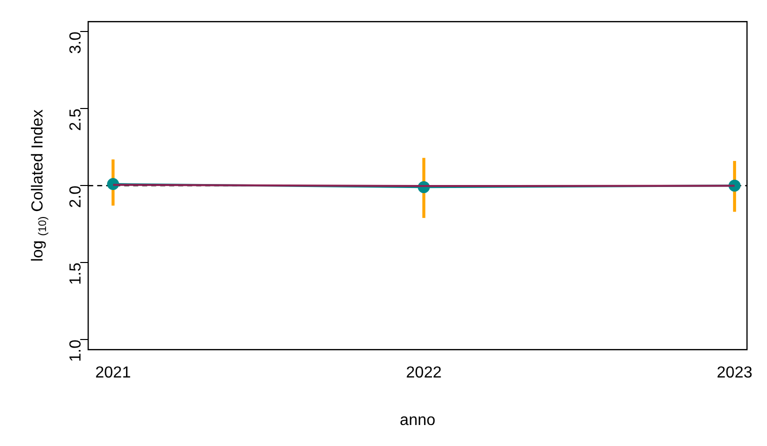 The image size is (767, 446). What do you see at coordinates (76, 197) in the screenshot?
I see `y-tick-label: 2.0` at bounding box center [76, 197].